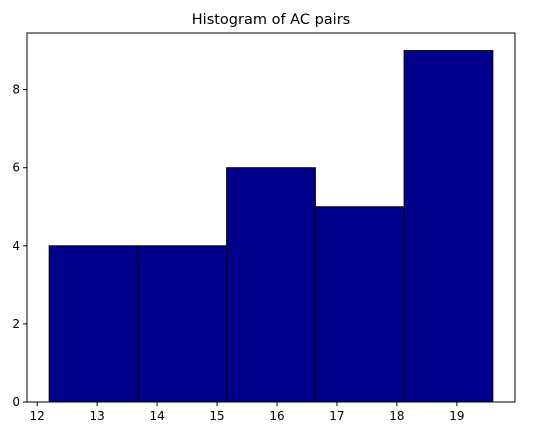  I want to click on x-tick-label: 18, so click(396, 416).